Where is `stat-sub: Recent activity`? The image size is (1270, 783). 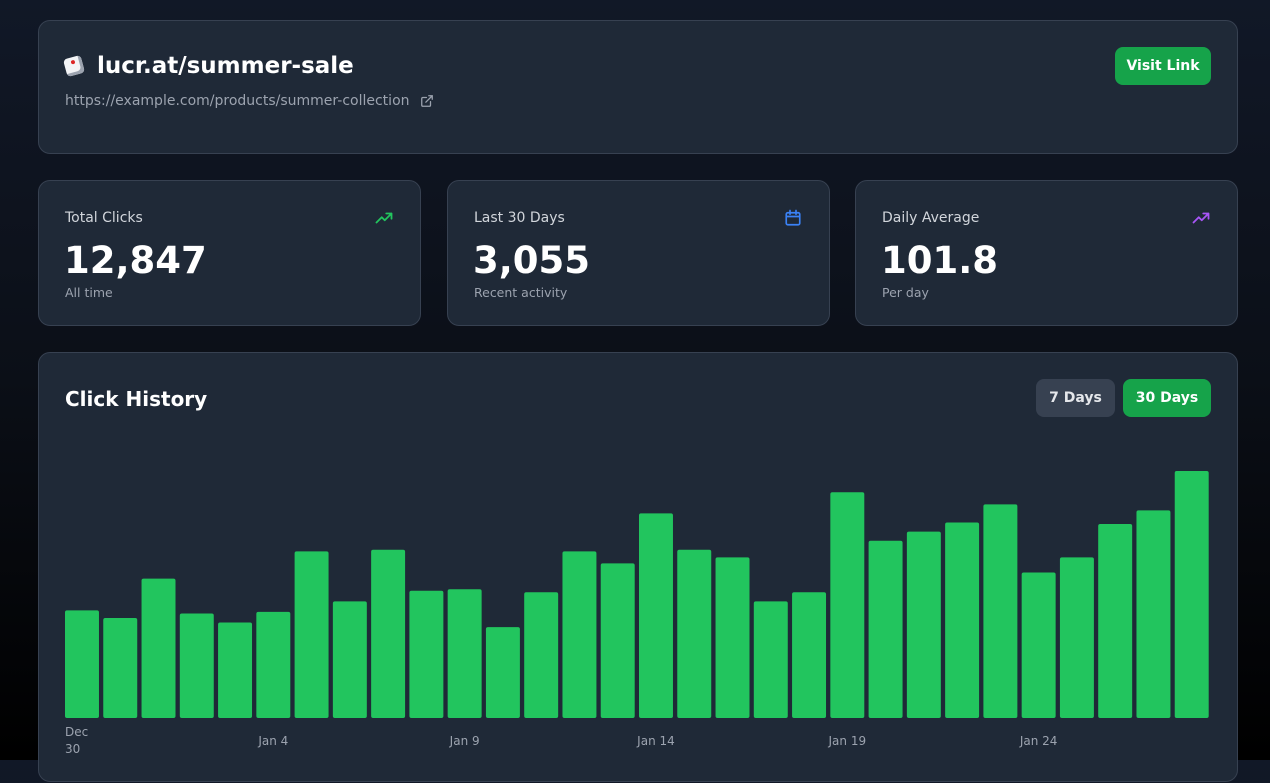
stat-sub: Recent activity is located at coordinates (521, 292).